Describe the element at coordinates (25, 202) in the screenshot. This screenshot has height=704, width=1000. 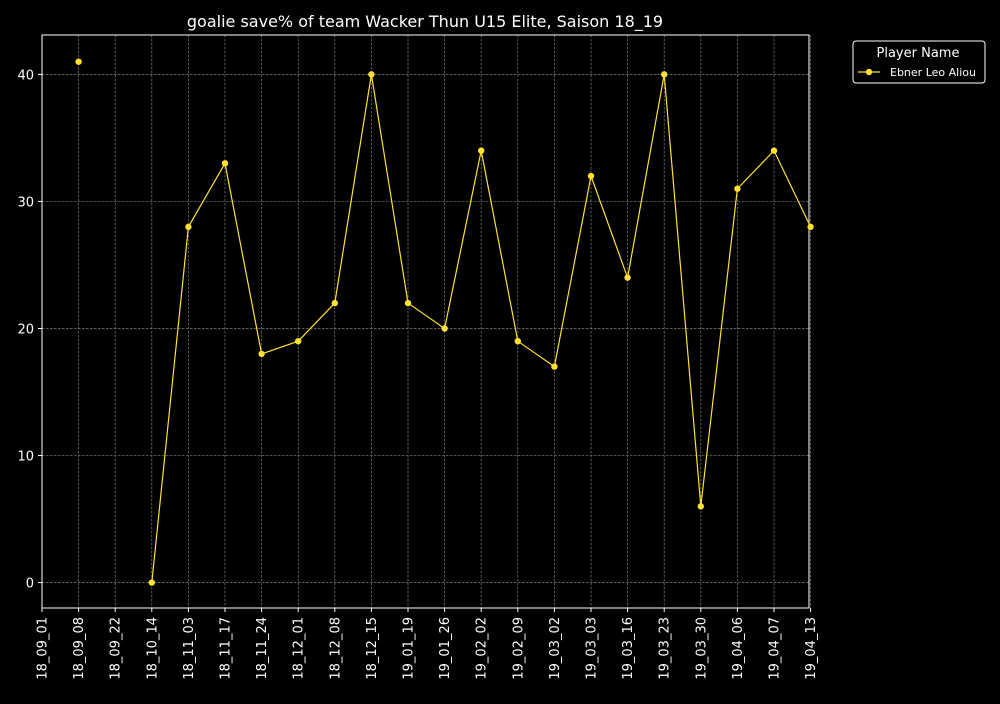
I see `y-tick-label: 30` at that location.